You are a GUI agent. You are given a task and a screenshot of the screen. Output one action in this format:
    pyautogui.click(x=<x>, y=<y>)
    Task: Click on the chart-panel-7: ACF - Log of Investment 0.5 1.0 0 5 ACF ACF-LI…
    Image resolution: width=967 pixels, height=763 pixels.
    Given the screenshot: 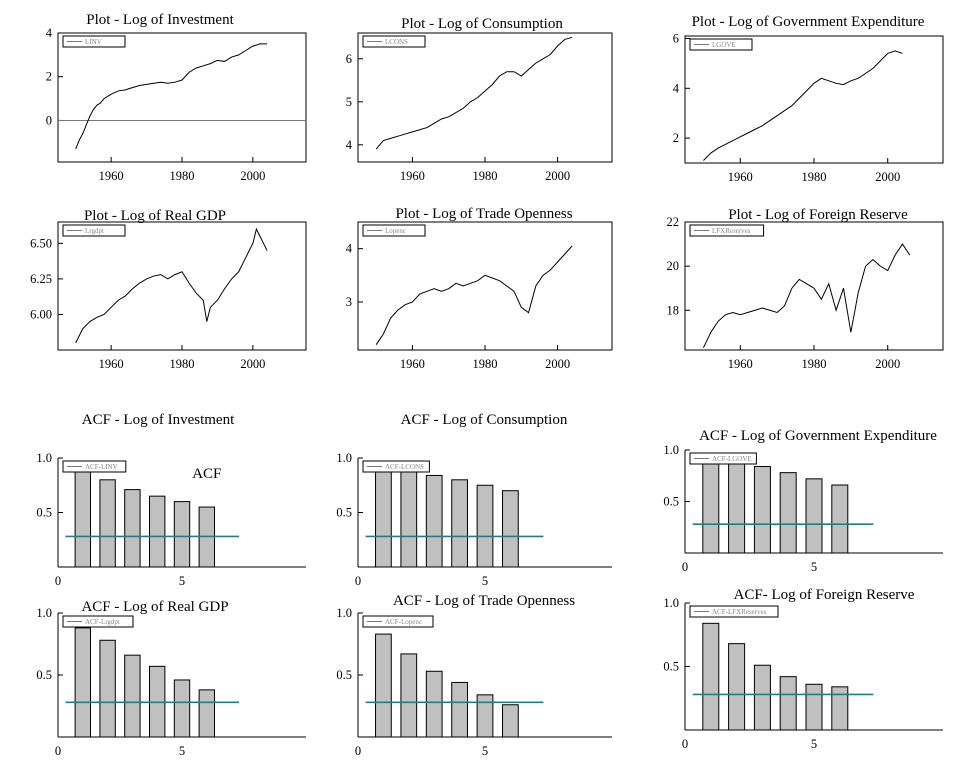 What is the action you would take?
    pyautogui.click(x=171, y=500)
    